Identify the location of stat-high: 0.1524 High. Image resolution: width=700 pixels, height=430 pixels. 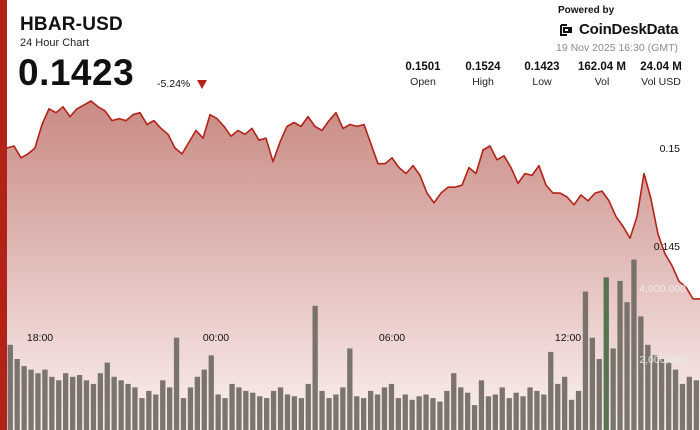
(483, 74).